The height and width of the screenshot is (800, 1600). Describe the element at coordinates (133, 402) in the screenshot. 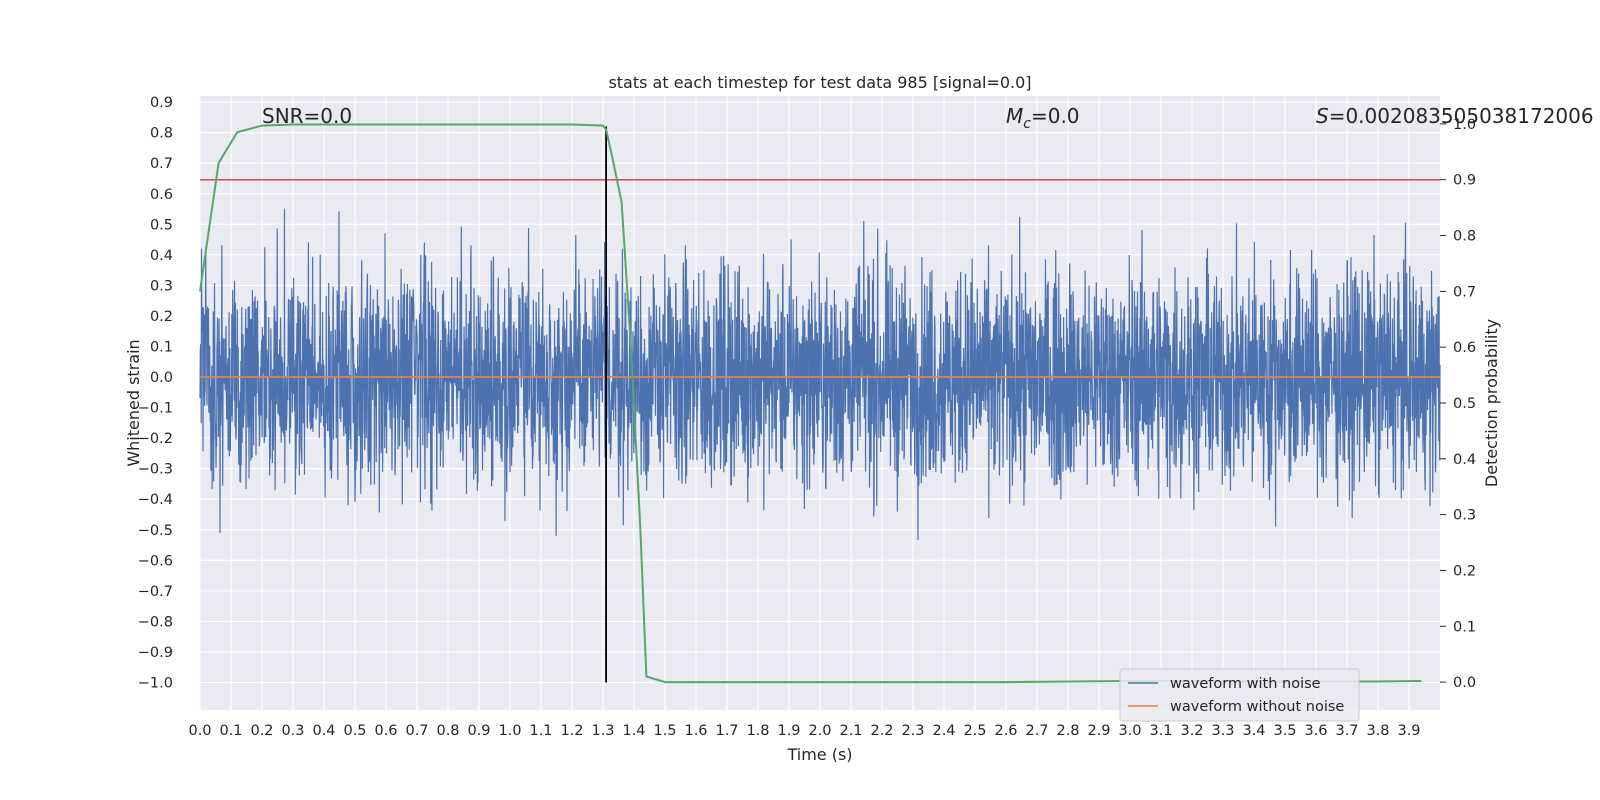

I see `y-axis-label: Whitened strain` at that location.